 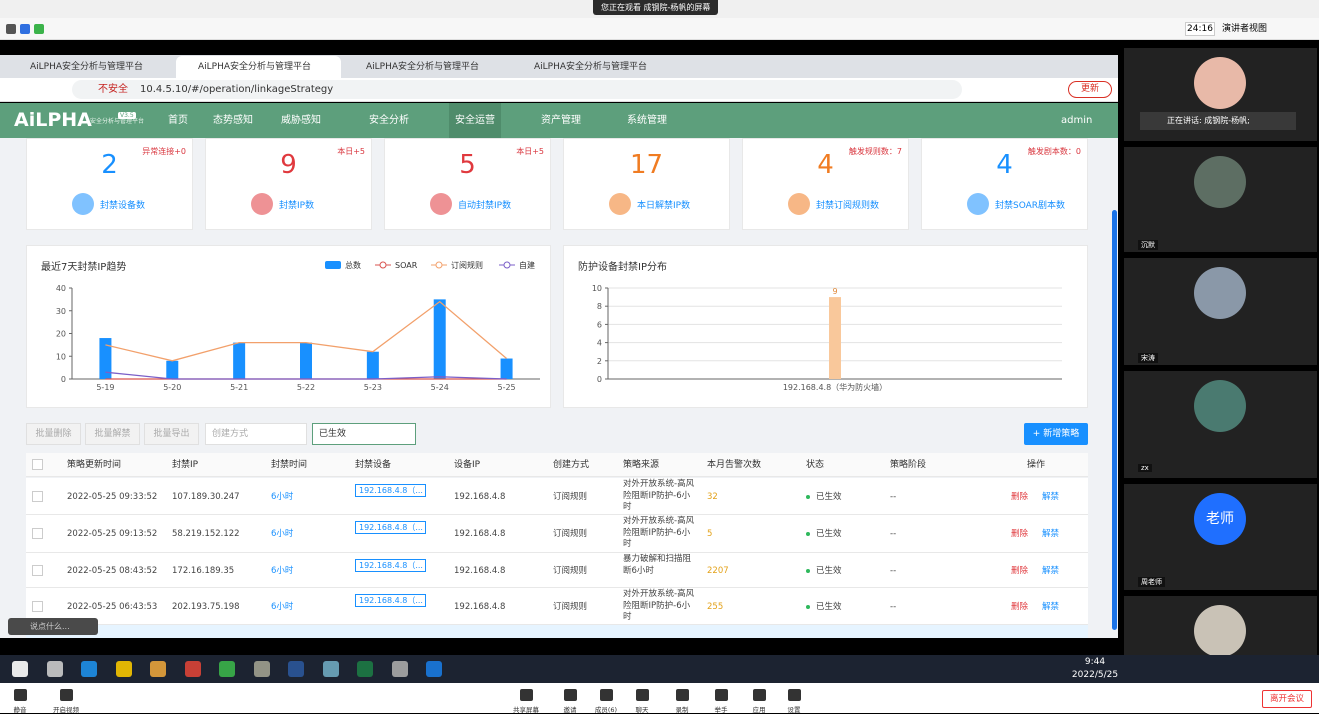 I want to click on add-button: + 新增策略, so click(x=1056, y=434).